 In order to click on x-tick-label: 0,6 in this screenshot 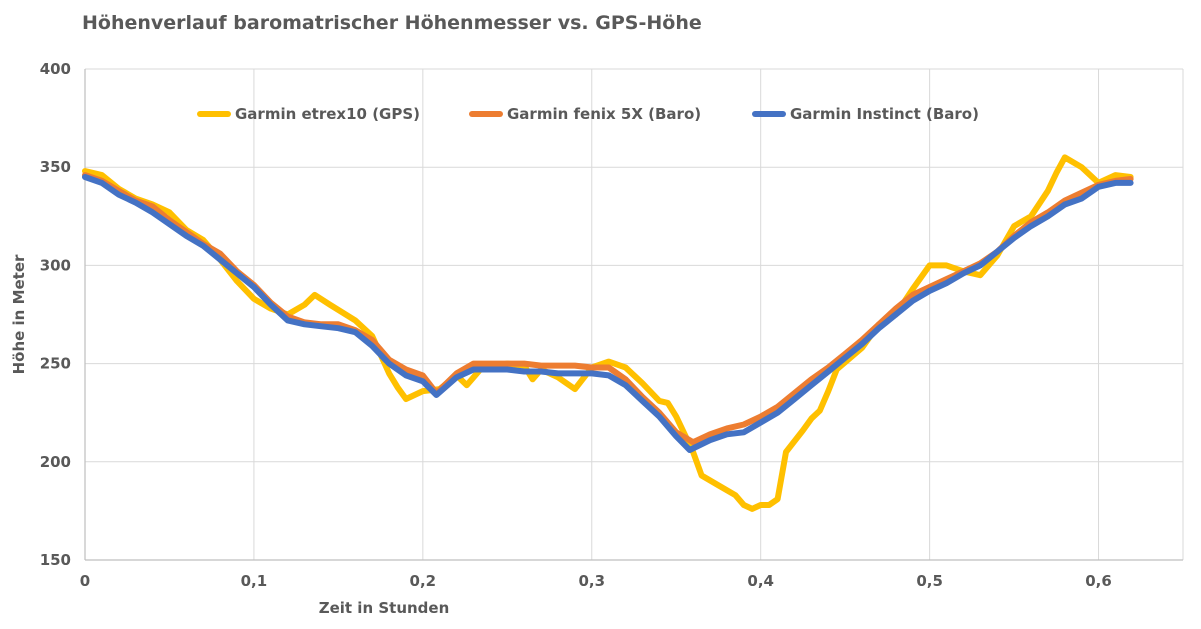, I will do `click(1098, 581)`.